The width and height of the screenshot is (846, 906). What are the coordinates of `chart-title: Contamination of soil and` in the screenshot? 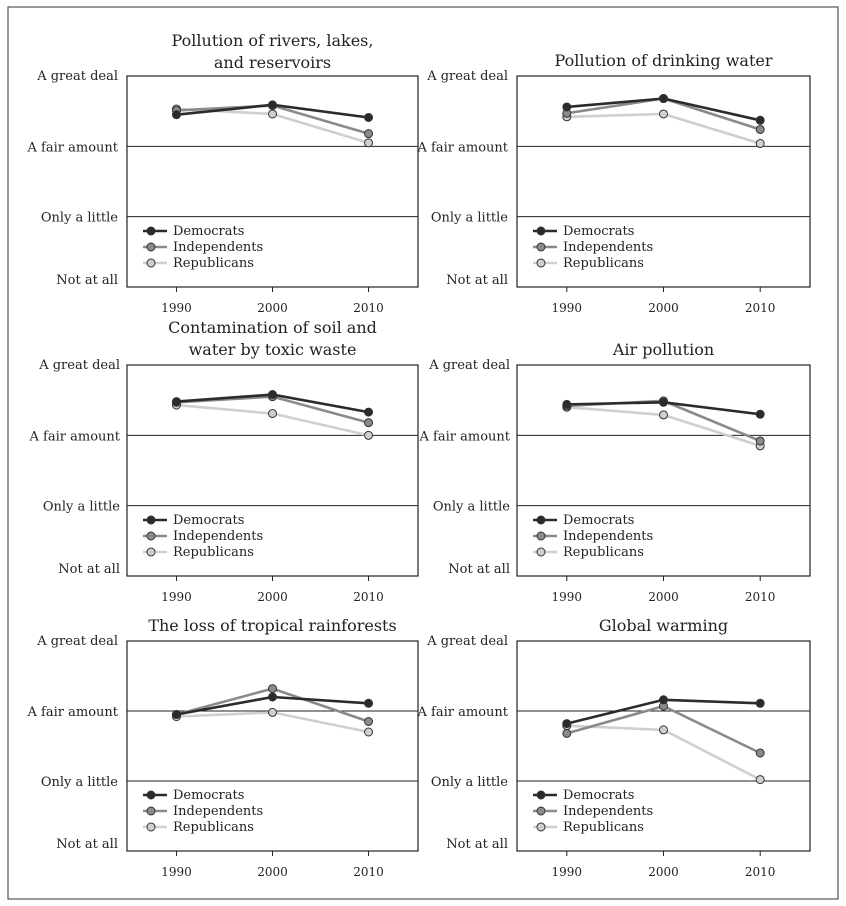 It's located at (272, 327).